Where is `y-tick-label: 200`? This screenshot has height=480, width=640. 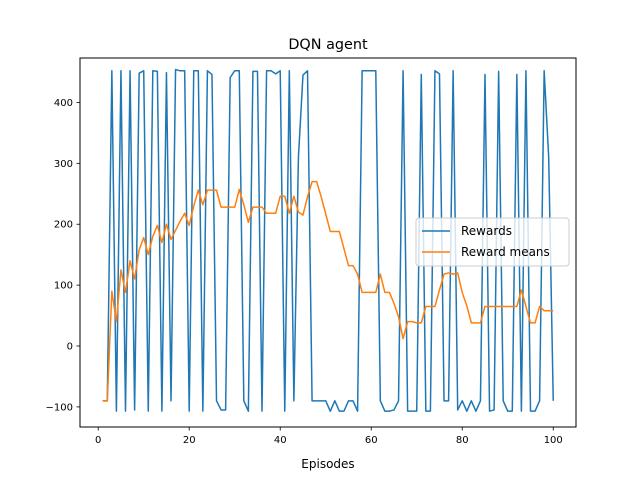
y-tick-label: 200 is located at coordinates (63, 225).